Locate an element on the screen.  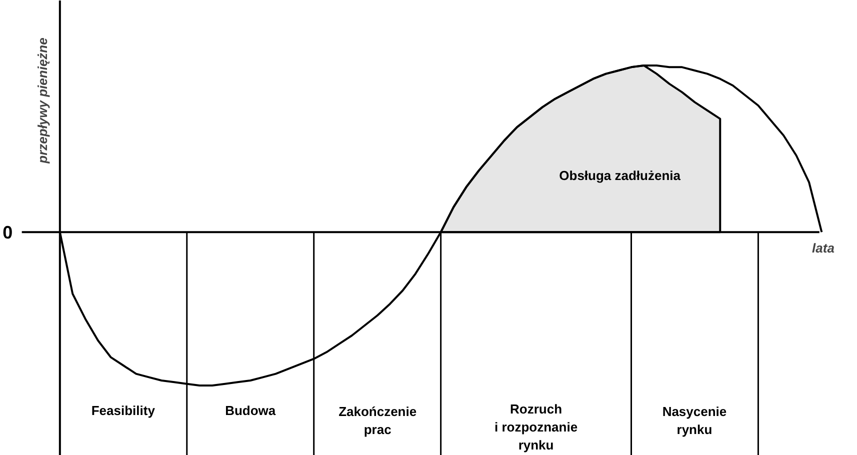
annotation: Obsługa zadłużenia is located at coordinates (620, 175).